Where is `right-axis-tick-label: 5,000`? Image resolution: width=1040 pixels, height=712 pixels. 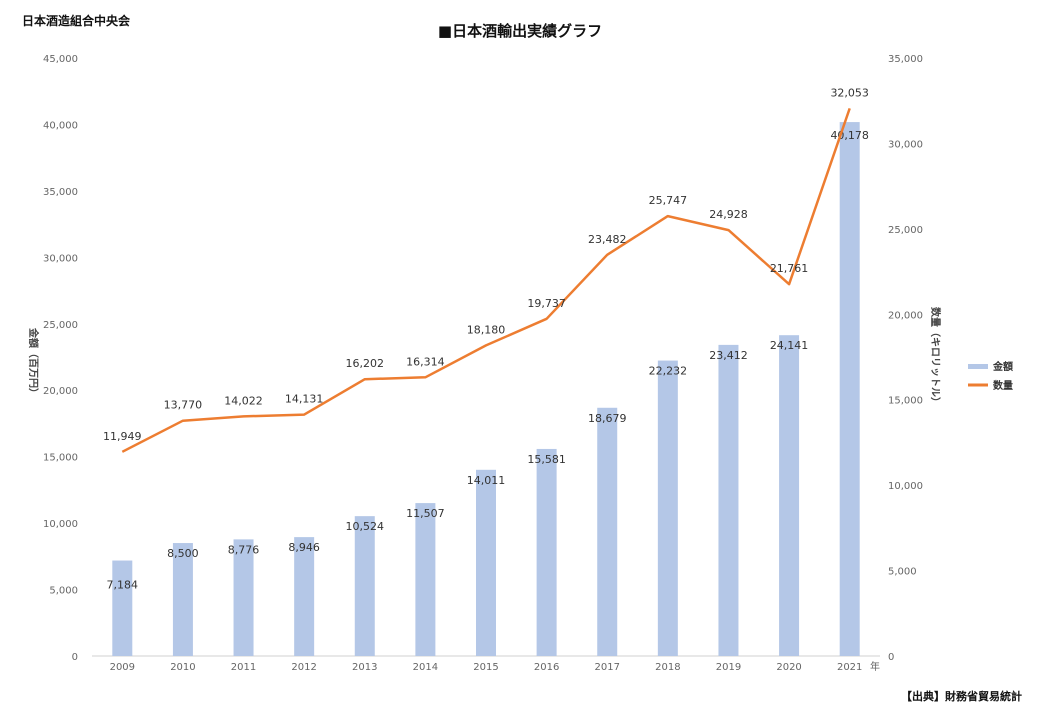 right-axis-tick-label: 5,000 is located at coordinates (902, 572).